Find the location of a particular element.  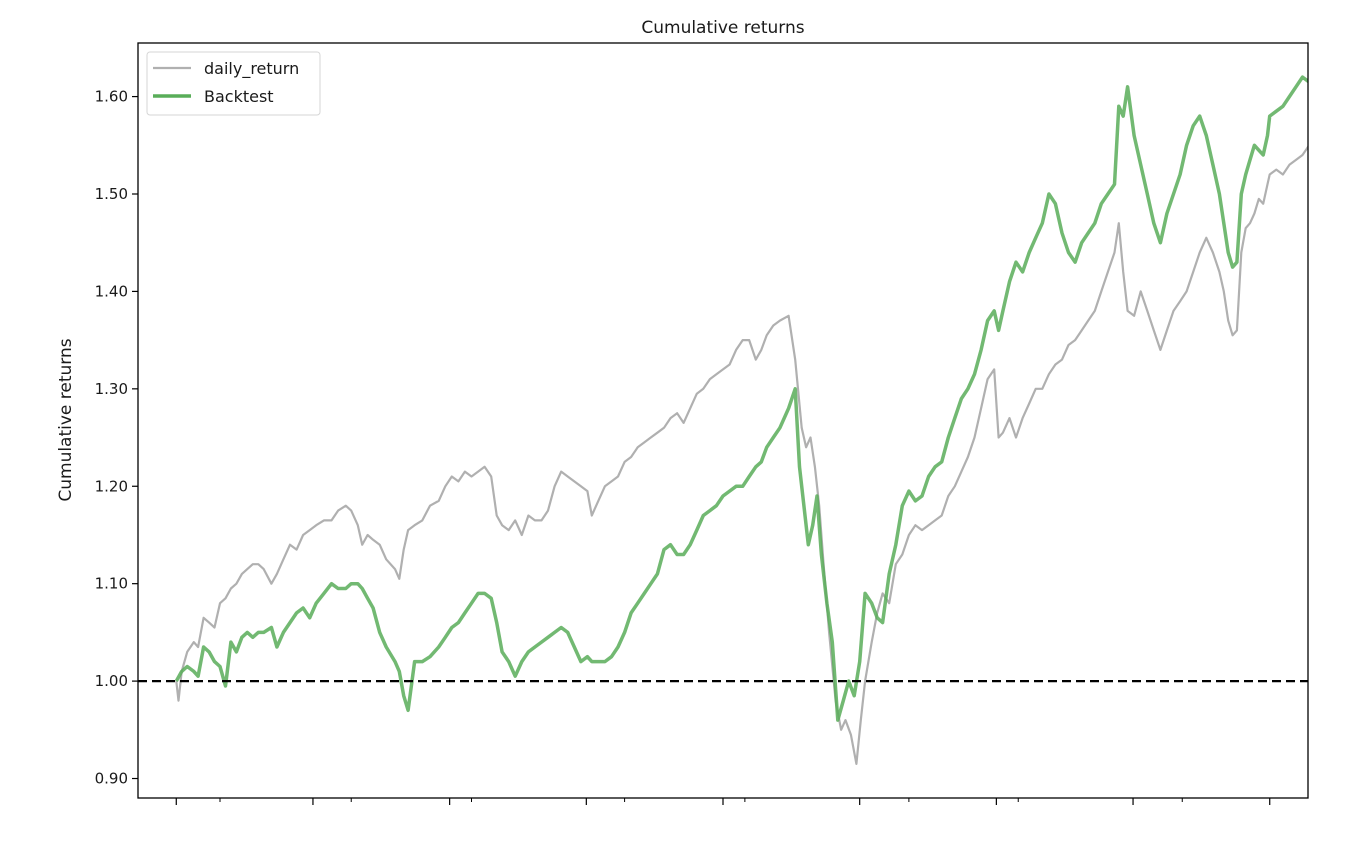

y-axis-label: Cumulative returns is located at coordinates (66, 419).